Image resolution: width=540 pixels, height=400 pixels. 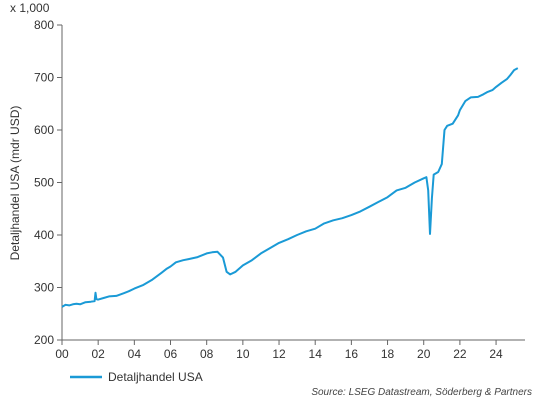 What do you see at coordinates (460, 354) in the screenshot?
I see `x-tick-label: 22` at bounding box center [460, 354].